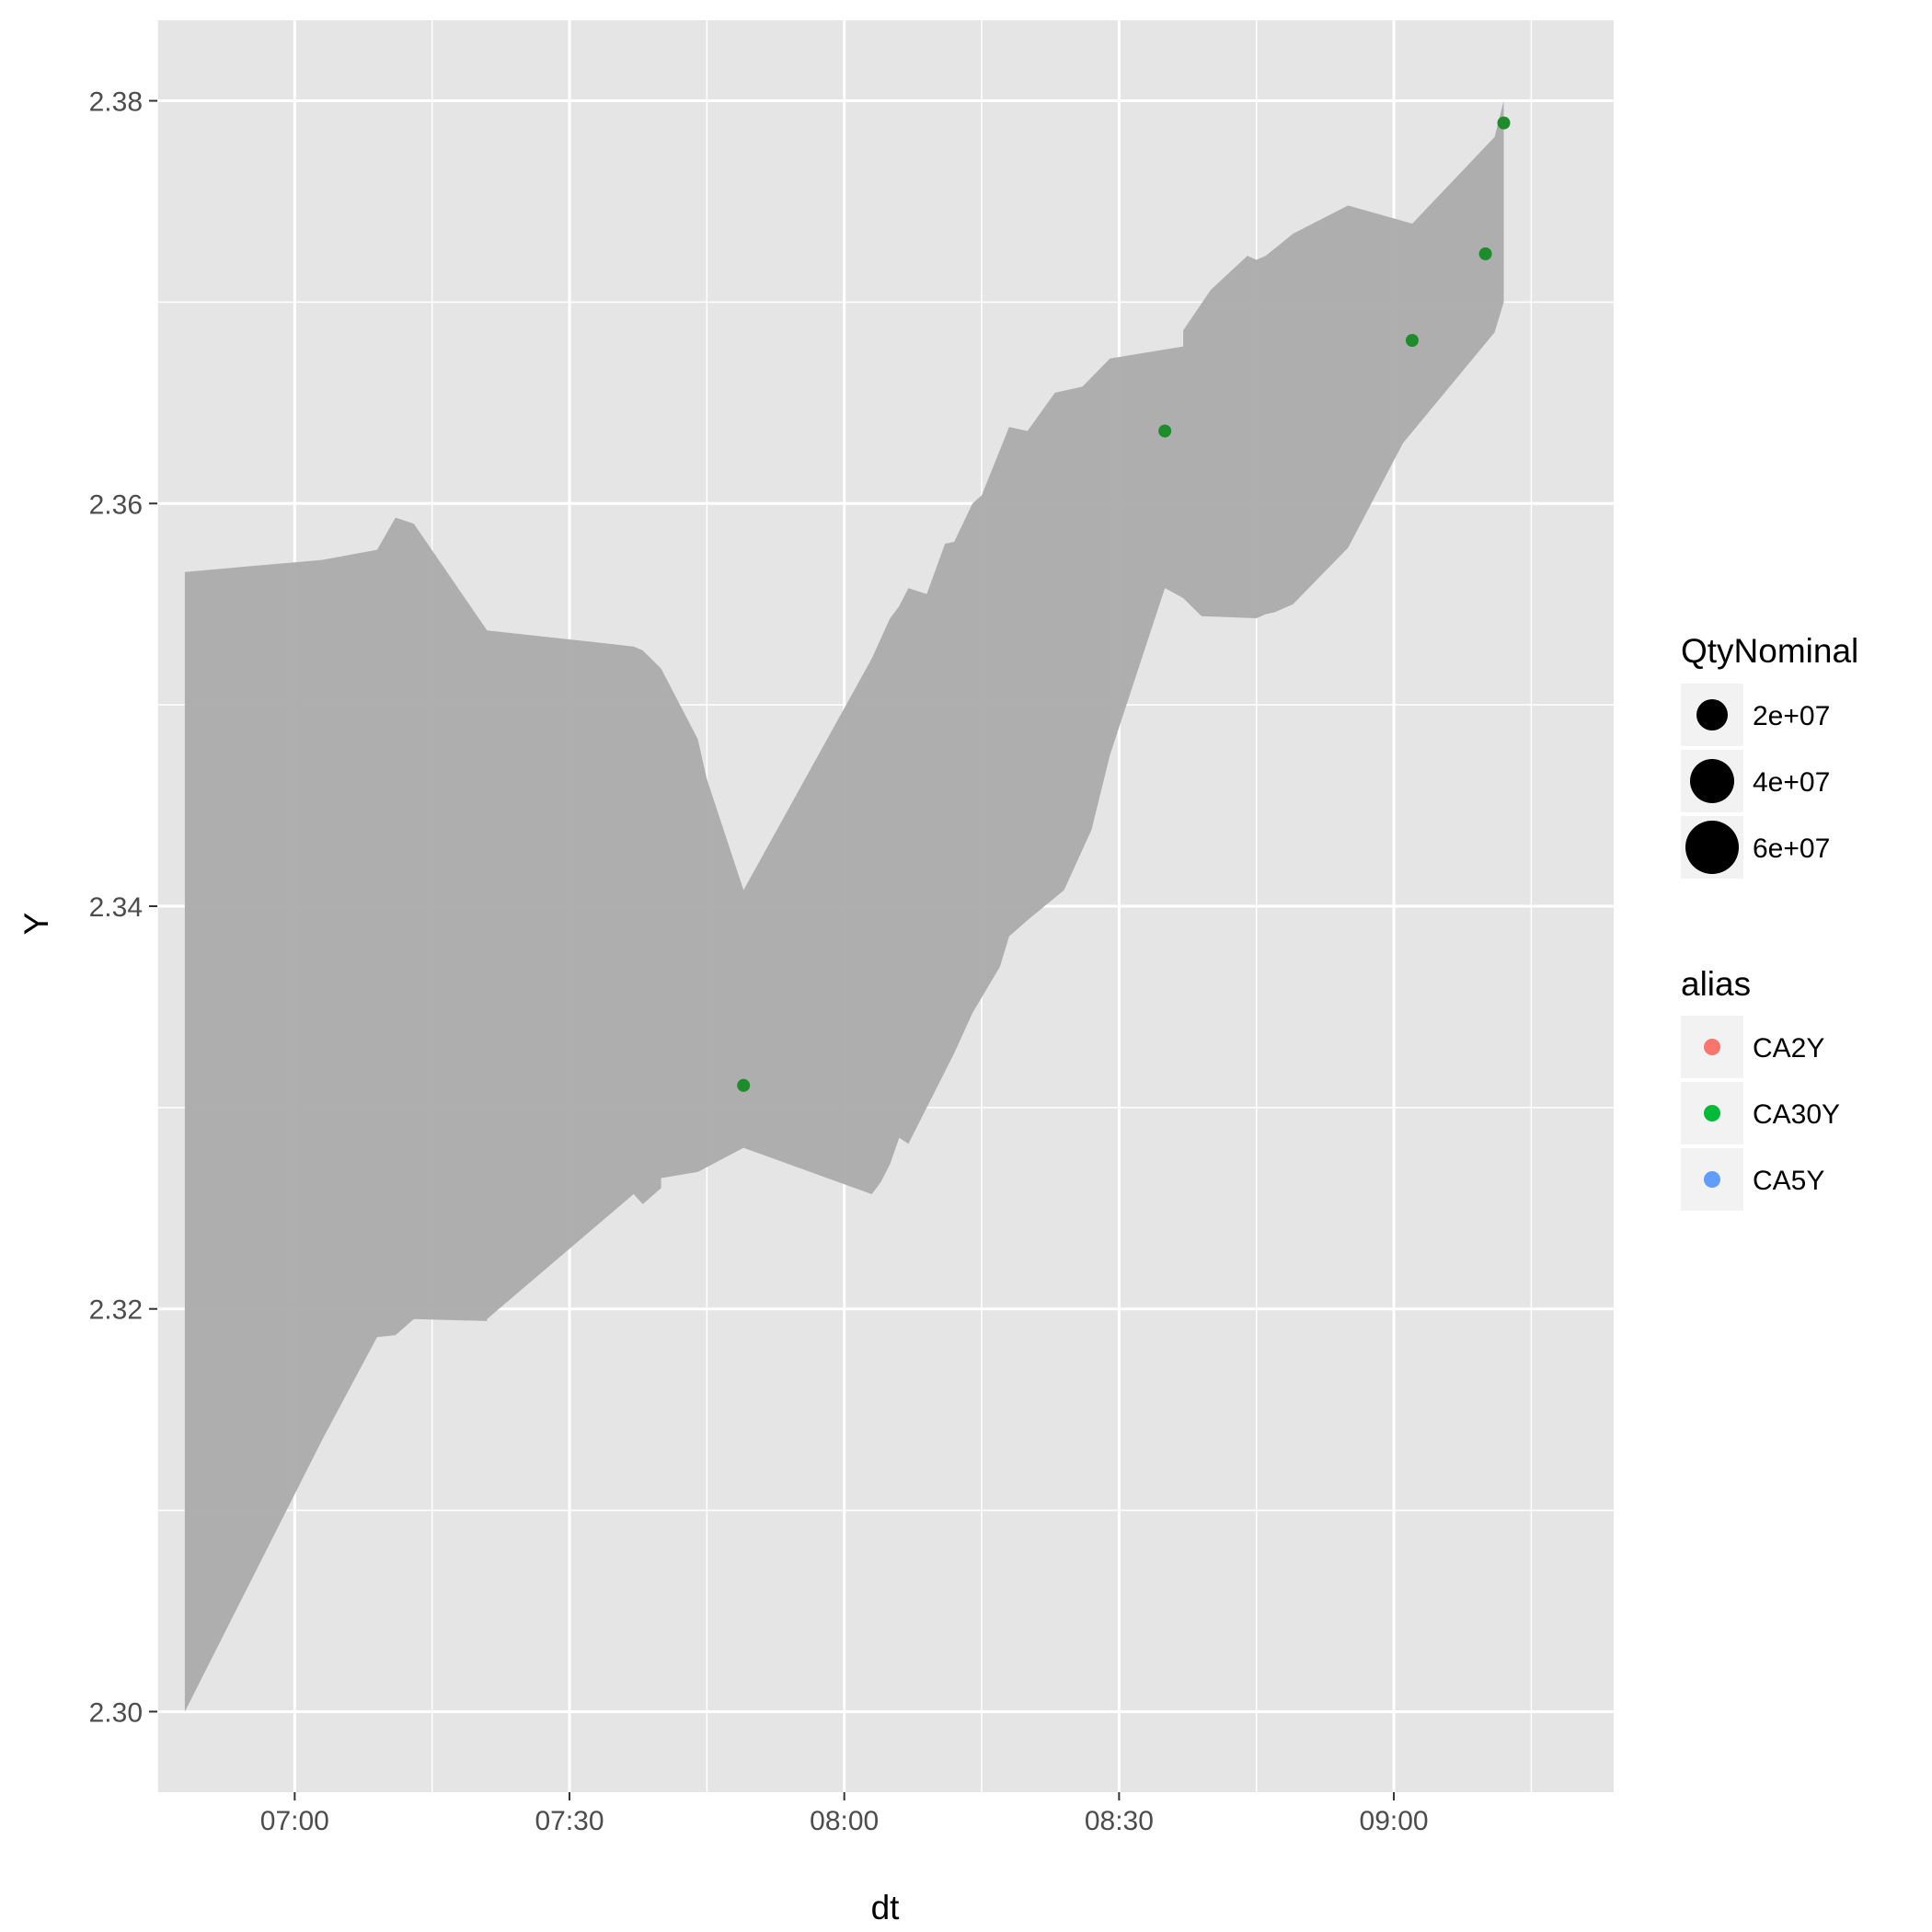  What do you see at coordinates (1394, 1821) in the screenshot?
I see `x-tick-label: 09:00` at bounding box center [1394, 1821].